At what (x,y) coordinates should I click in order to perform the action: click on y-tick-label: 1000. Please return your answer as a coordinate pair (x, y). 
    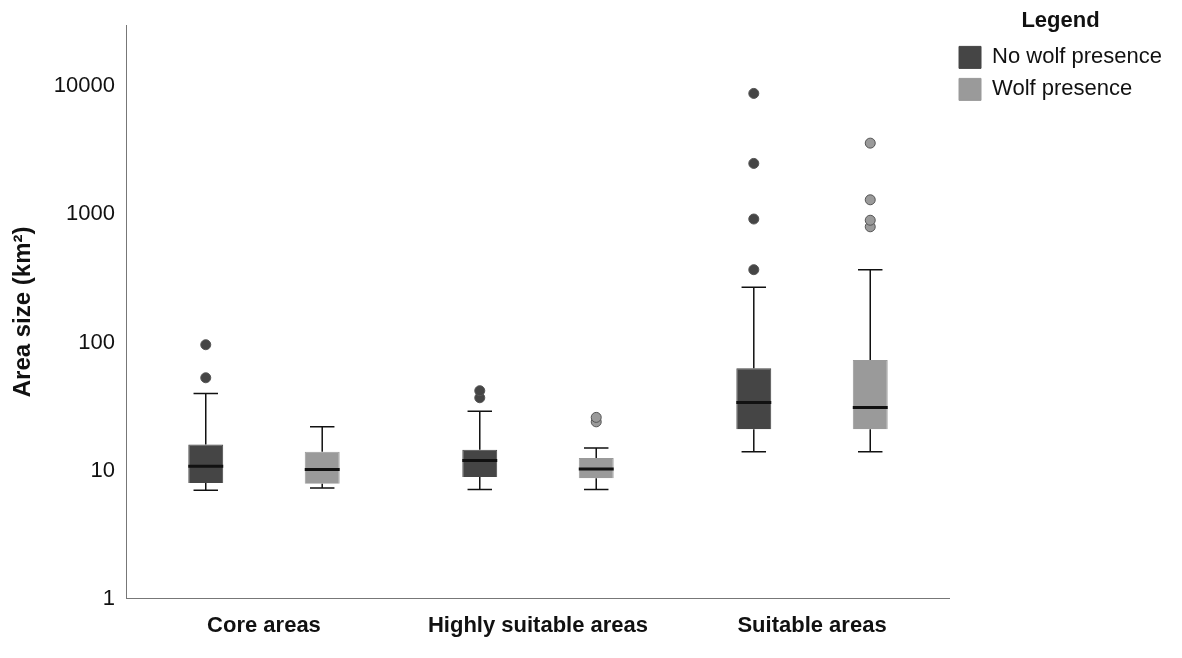
    Looking at the image, I should click on (90, 213).